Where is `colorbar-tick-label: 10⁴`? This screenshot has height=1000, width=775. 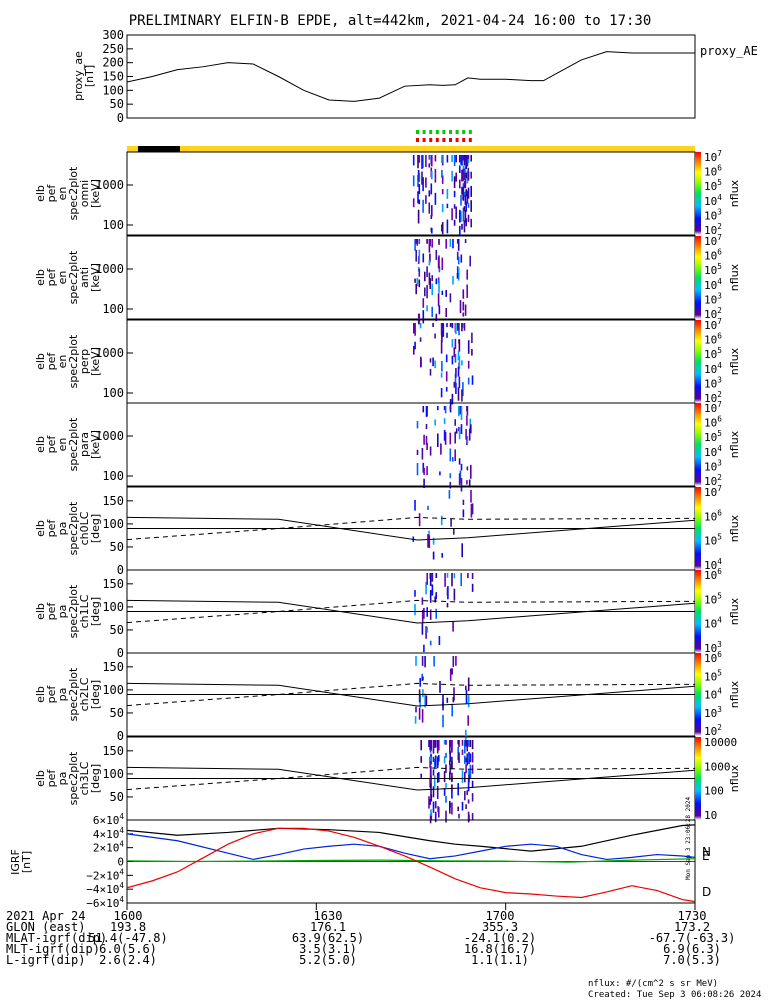
colorbar-tick-label: 10⁴ is located at coordinates (713, 200).